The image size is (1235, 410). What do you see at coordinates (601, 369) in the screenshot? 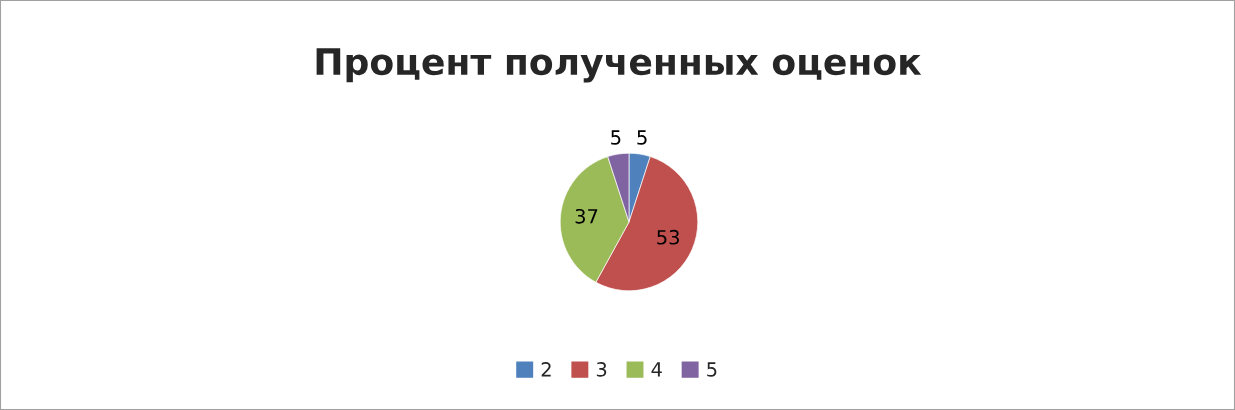
I see `legend-label: 3` at bounding box center [601, 369].